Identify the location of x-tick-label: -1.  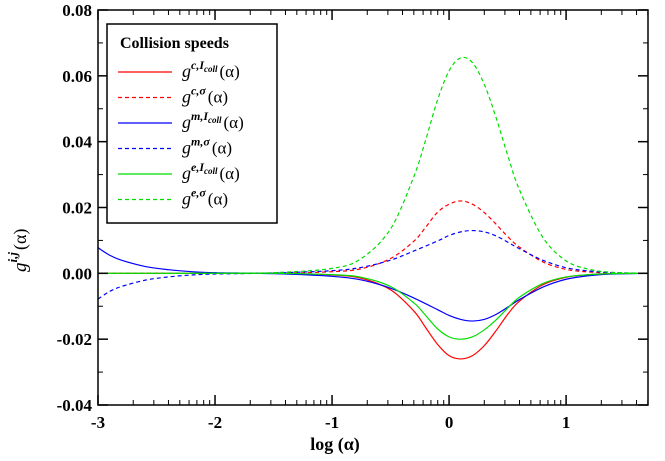
(332, 422).